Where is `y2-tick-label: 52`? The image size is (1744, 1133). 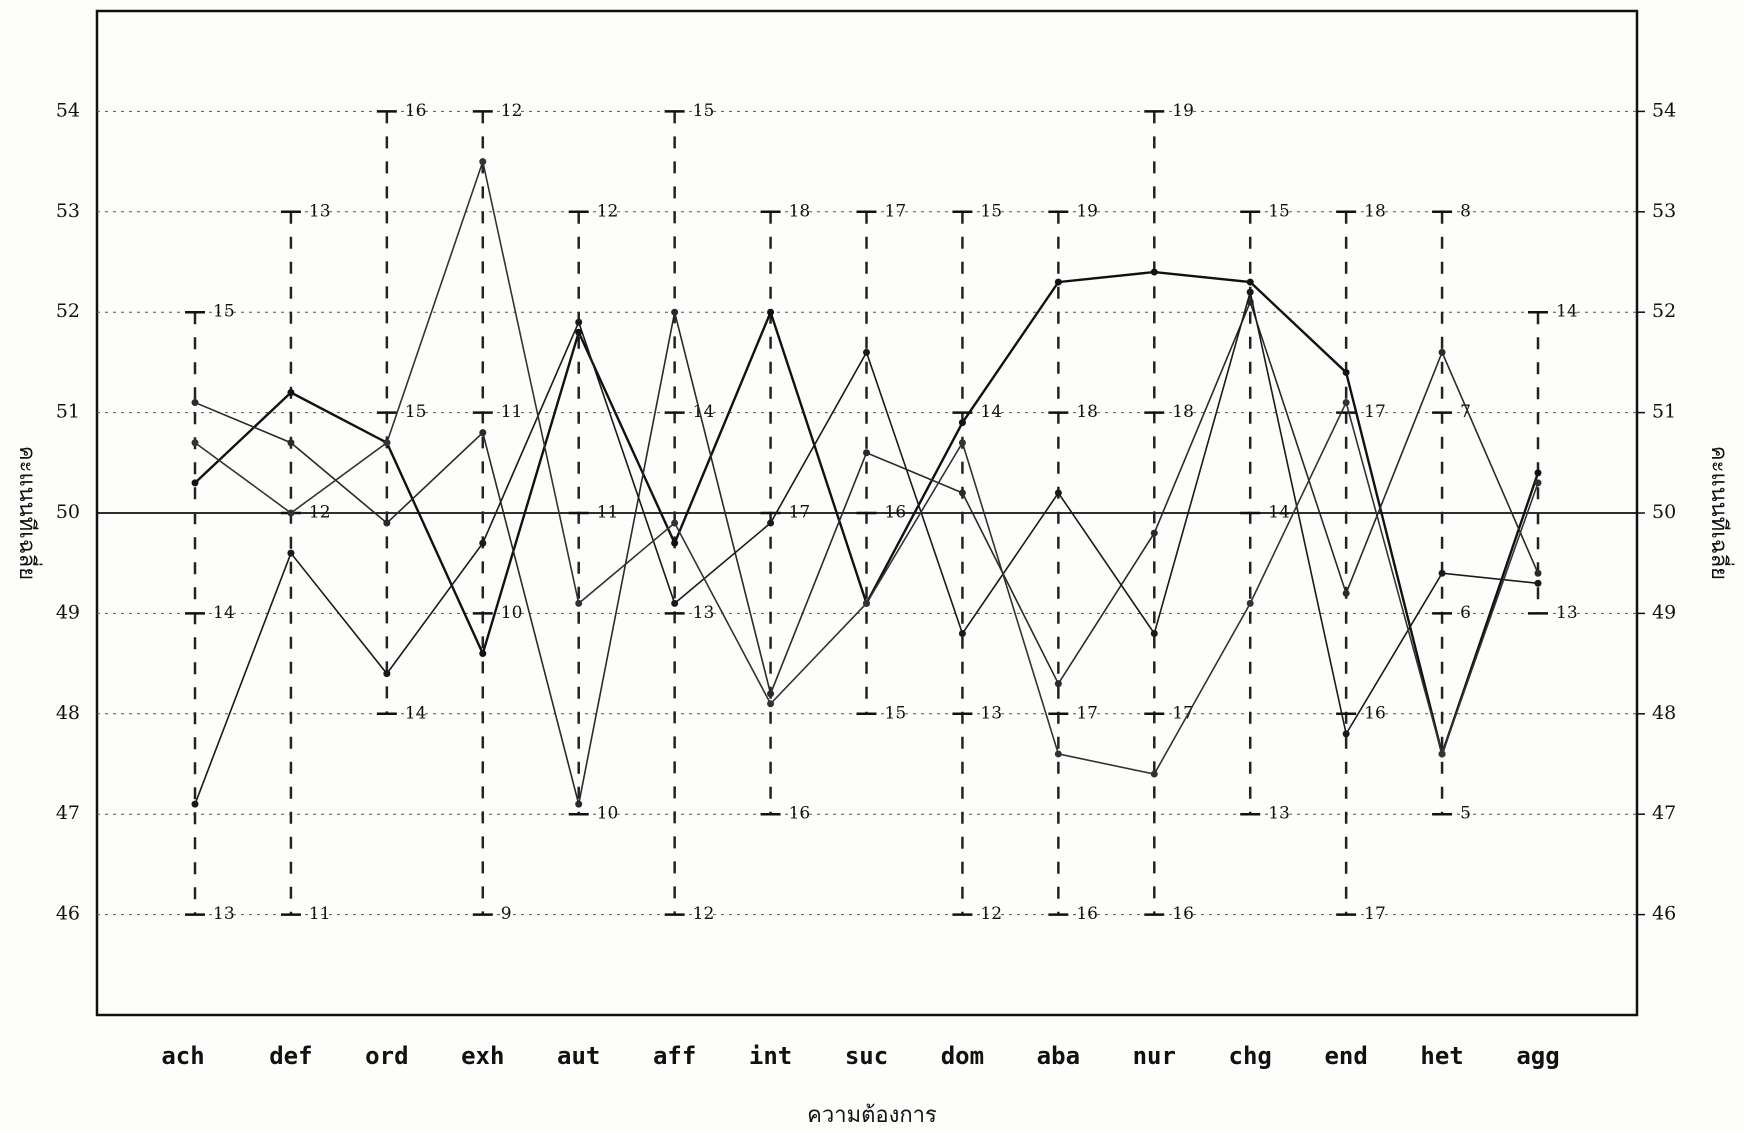
y2-tick-label: 52 is located at coordinates (1664, 311).